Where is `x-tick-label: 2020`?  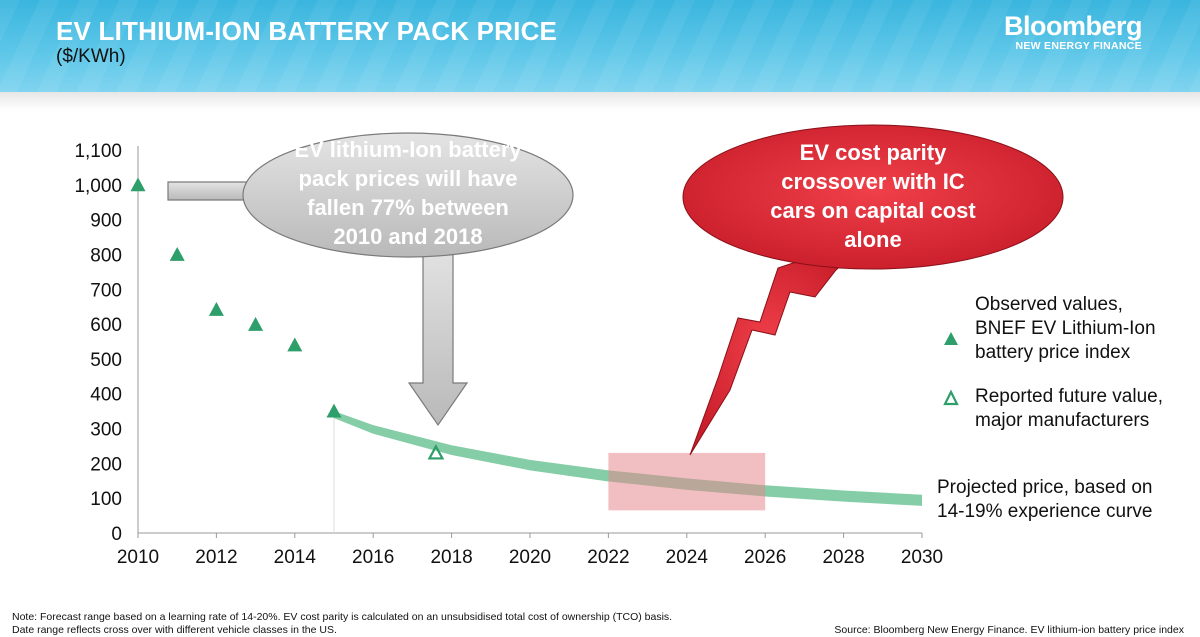
x-tick-label: 2020 is located at coordinates (530, 557).